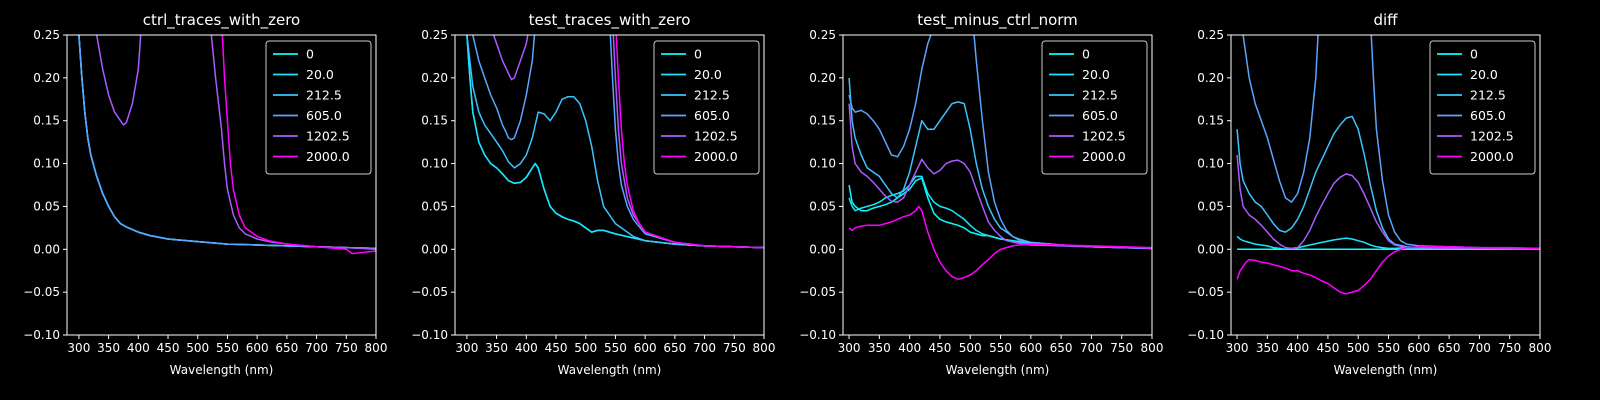 The height and width of the screenshot is (400, 1600). Describe the element at coordinates (1385, 20) in the screenshot. I see `chart-title: diff` at that location.